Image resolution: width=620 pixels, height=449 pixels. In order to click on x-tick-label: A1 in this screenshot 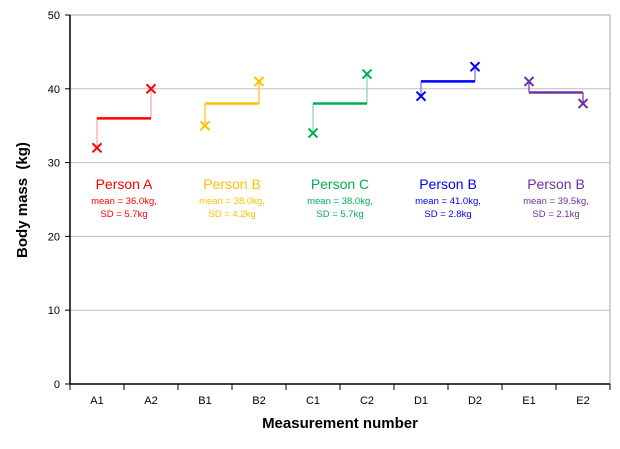, I will do `click(96, 401)`.